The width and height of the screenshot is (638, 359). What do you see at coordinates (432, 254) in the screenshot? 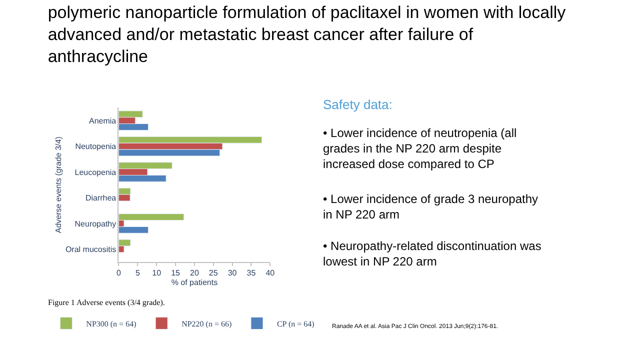
I see `text: • Neuropathy-related discontinuation was lowest in NP 220 arm` at bounding box center [432, 254].